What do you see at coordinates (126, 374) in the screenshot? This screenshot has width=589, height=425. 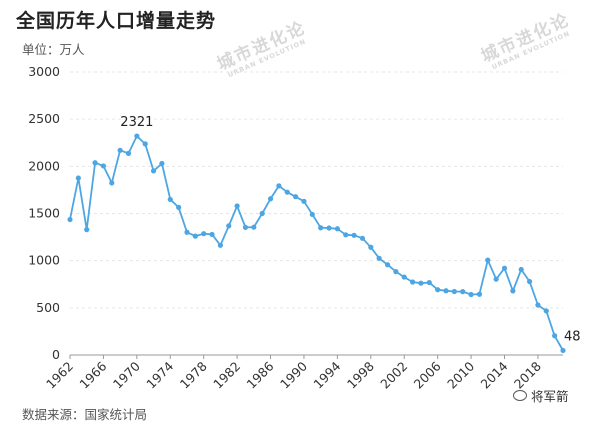 I see `x-tick-label: 1970` at bounding box center [126, 374].